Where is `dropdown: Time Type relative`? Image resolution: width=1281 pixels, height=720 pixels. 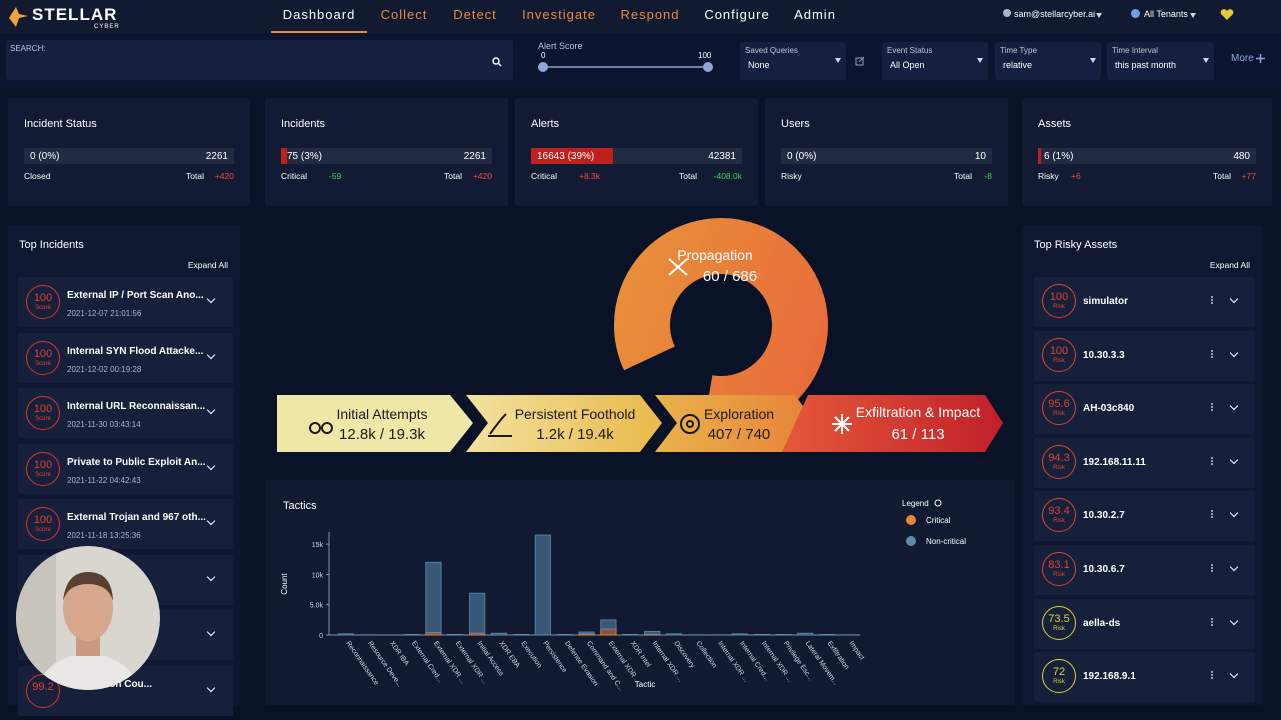
dropdown: Time Type relative is located at coordinates (1048, 61).